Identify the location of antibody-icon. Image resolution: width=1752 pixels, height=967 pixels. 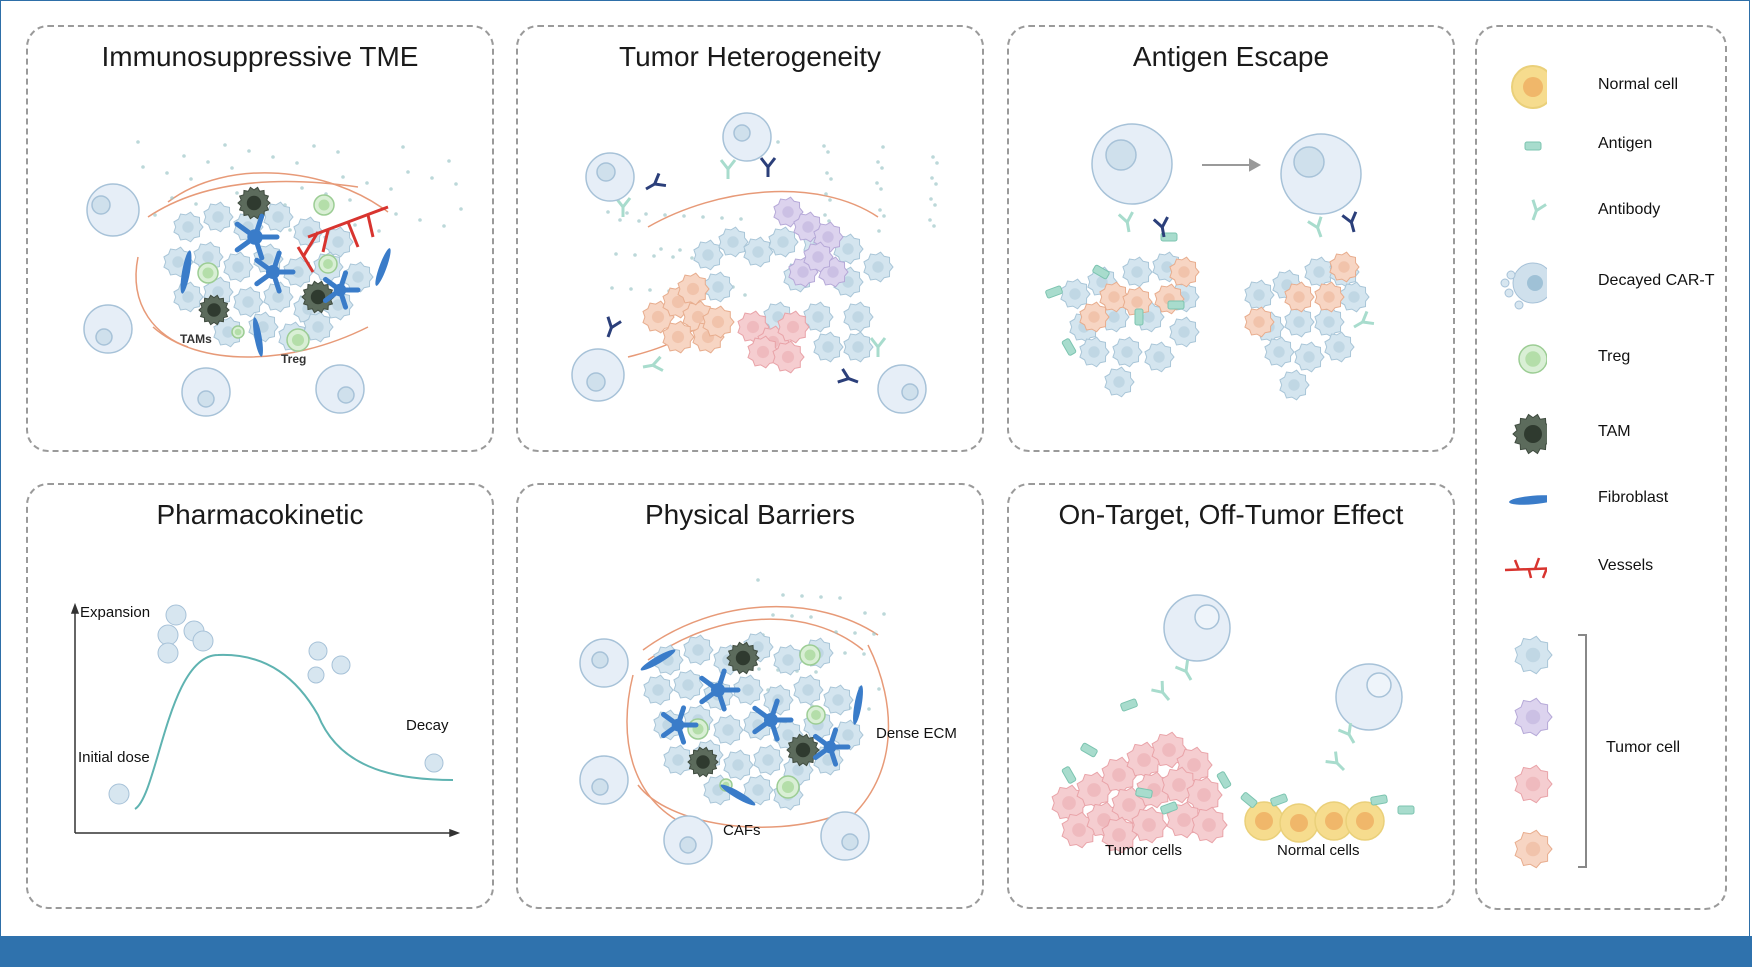
(1539, 210).